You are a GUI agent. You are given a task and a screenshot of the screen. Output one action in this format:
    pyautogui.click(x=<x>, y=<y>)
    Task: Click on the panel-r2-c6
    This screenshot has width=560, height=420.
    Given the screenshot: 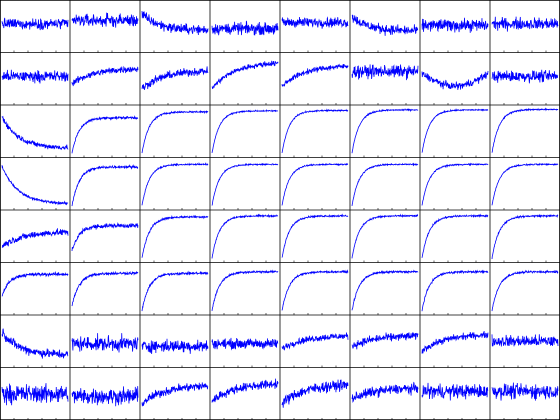 What is the action you would take?
    pyautogui.click(x=455, y=133)
    